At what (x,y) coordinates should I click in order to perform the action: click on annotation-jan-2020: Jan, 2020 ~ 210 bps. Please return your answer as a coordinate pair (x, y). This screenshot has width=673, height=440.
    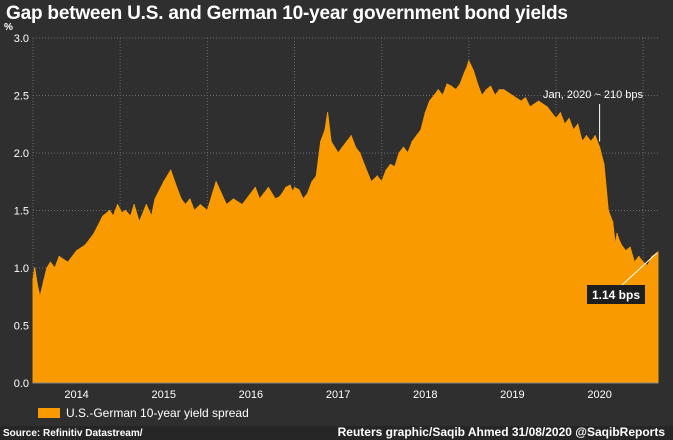
    Looking at the image, I should click on (593, 95).